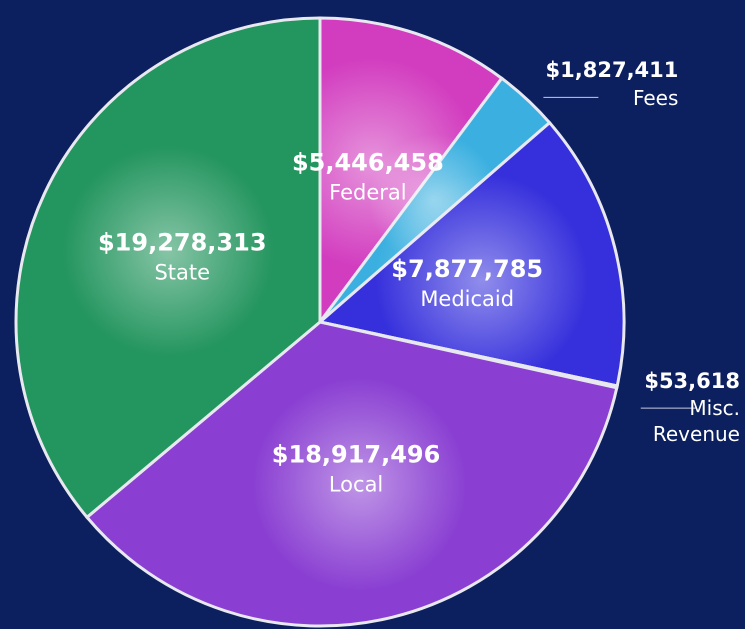 The image size is (745, 629). What do you see at coordinates (356, 455) in the screenshot?
I see `value-label: $18,917,496` at bounding box center [356, 455].